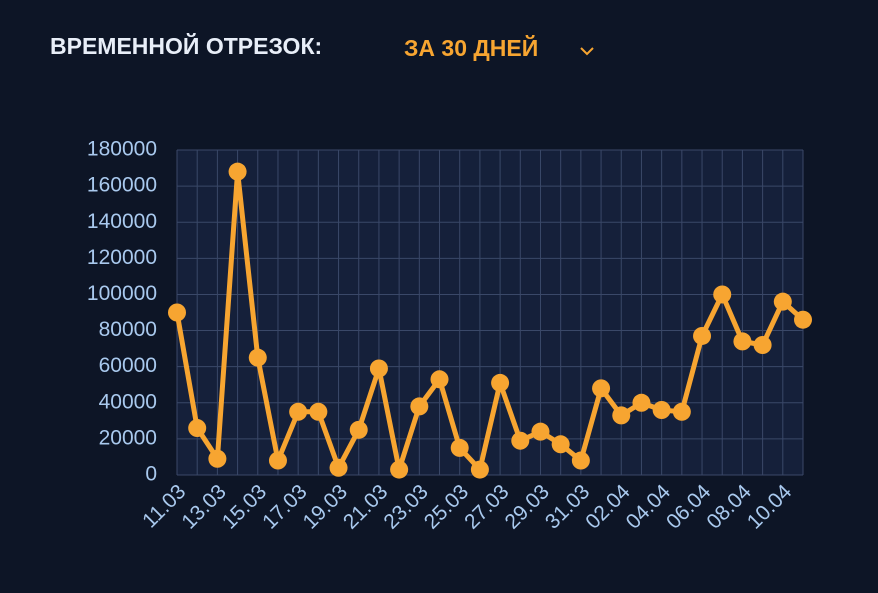 This screenshot has height=593, width=878. Describe the element at coordinates (186, 45) in the screenshot. I see `chart-title: ВРЕМЕННОЙ ОТРЕЗОК:` at that location.